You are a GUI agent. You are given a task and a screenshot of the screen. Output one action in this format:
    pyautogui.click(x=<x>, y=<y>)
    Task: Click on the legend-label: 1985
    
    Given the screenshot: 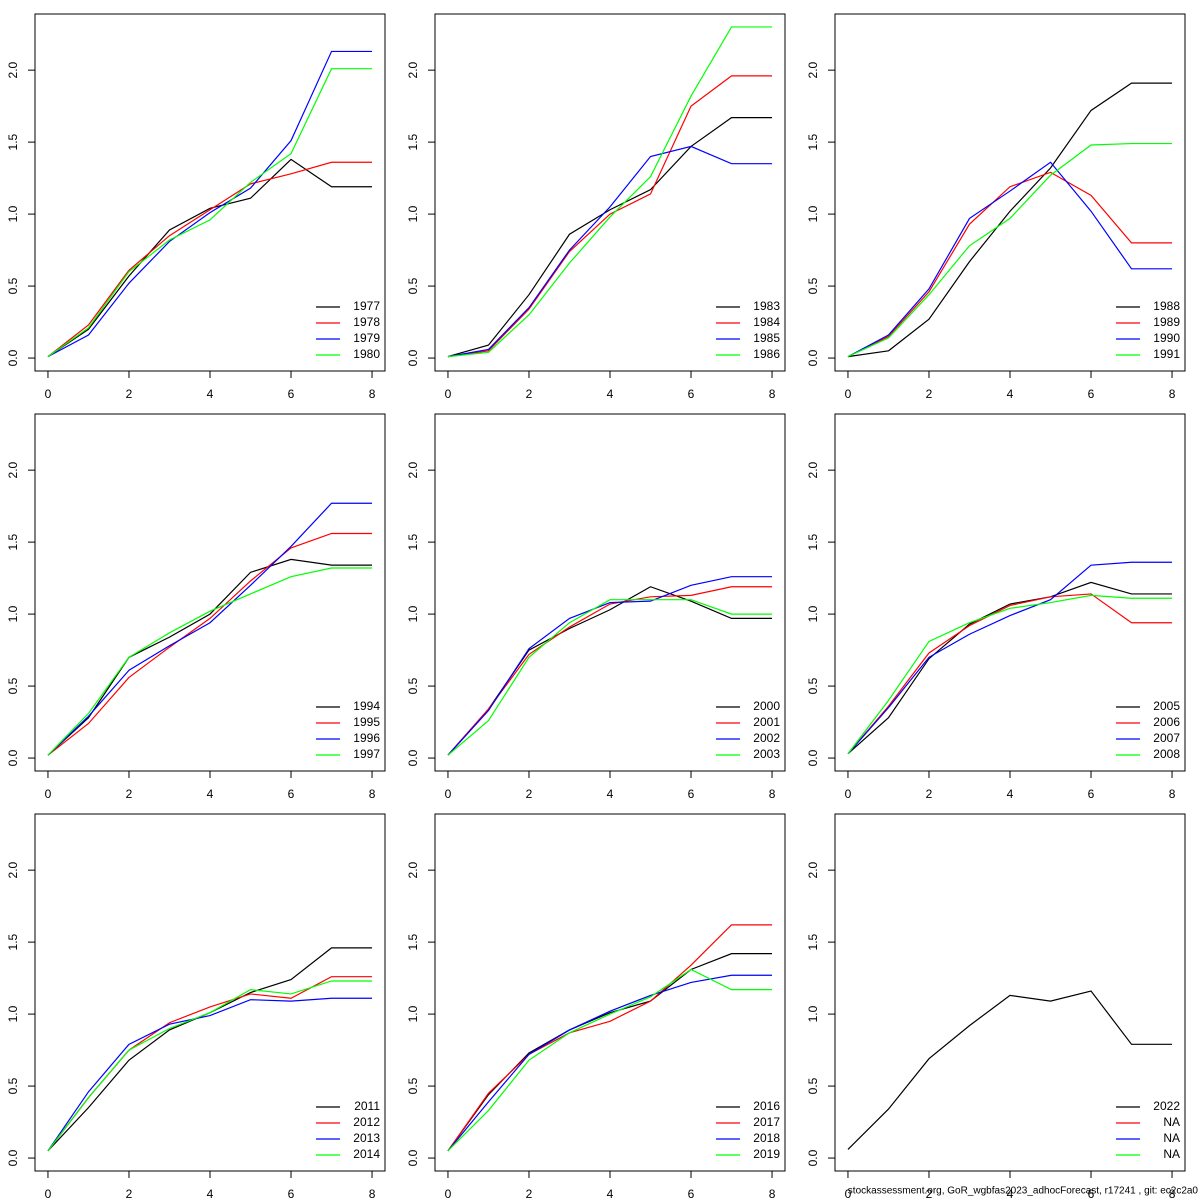 What is the action you would take?
    pyautogui.click(x=766, y=338)
    